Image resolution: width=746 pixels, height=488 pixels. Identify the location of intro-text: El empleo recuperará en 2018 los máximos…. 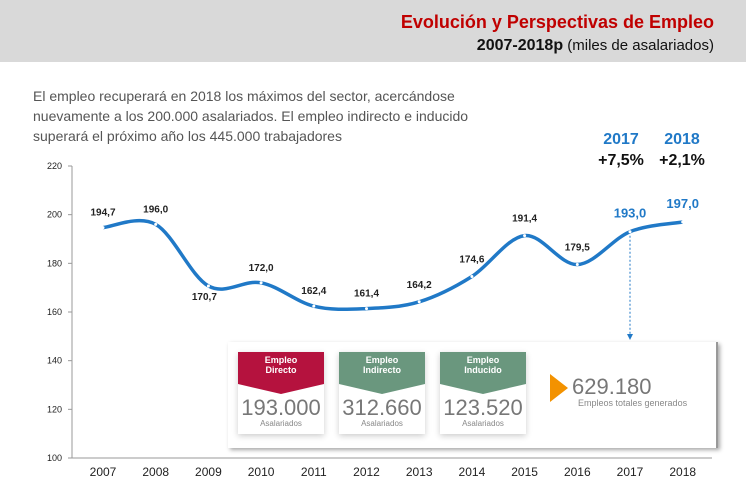
(251, 116).